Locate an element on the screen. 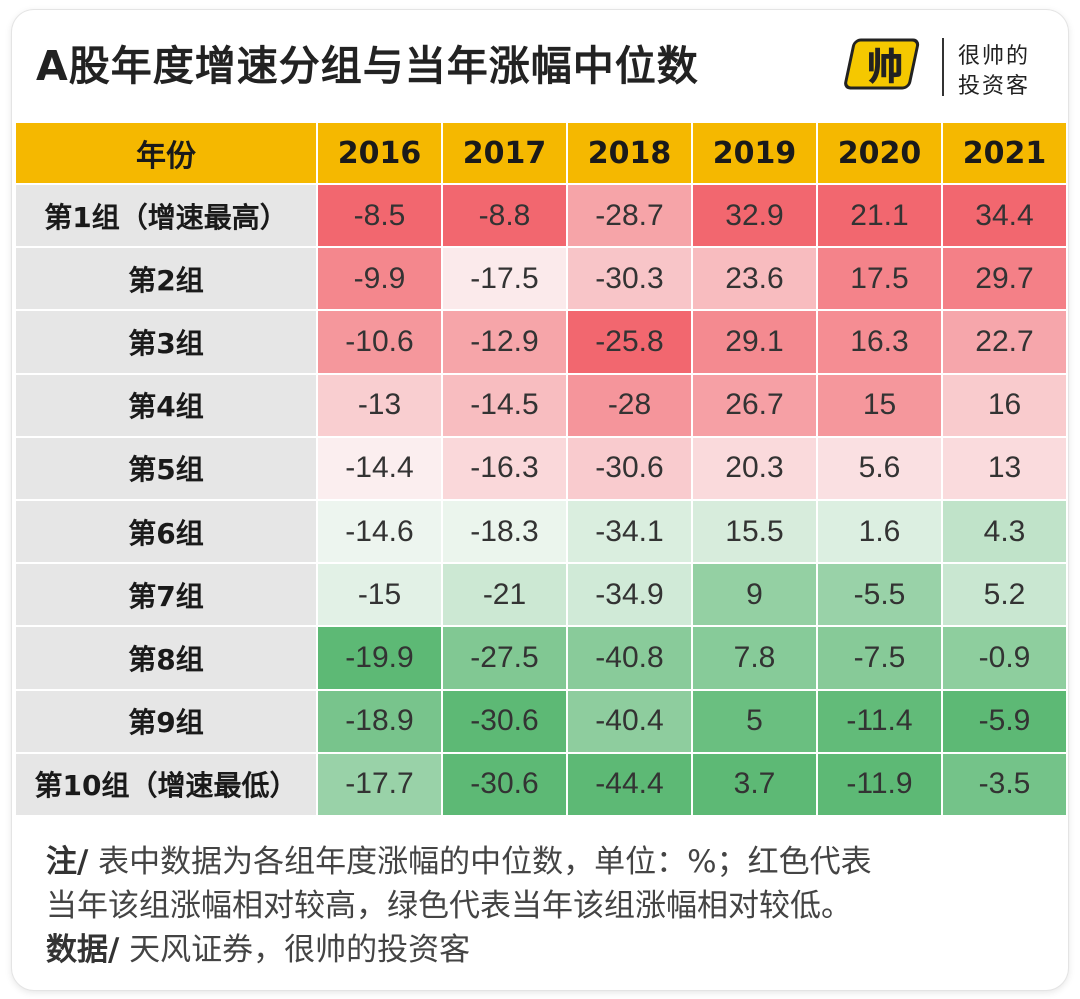  heatmap-cell: 26.7 is located at coordinates (754, 405).